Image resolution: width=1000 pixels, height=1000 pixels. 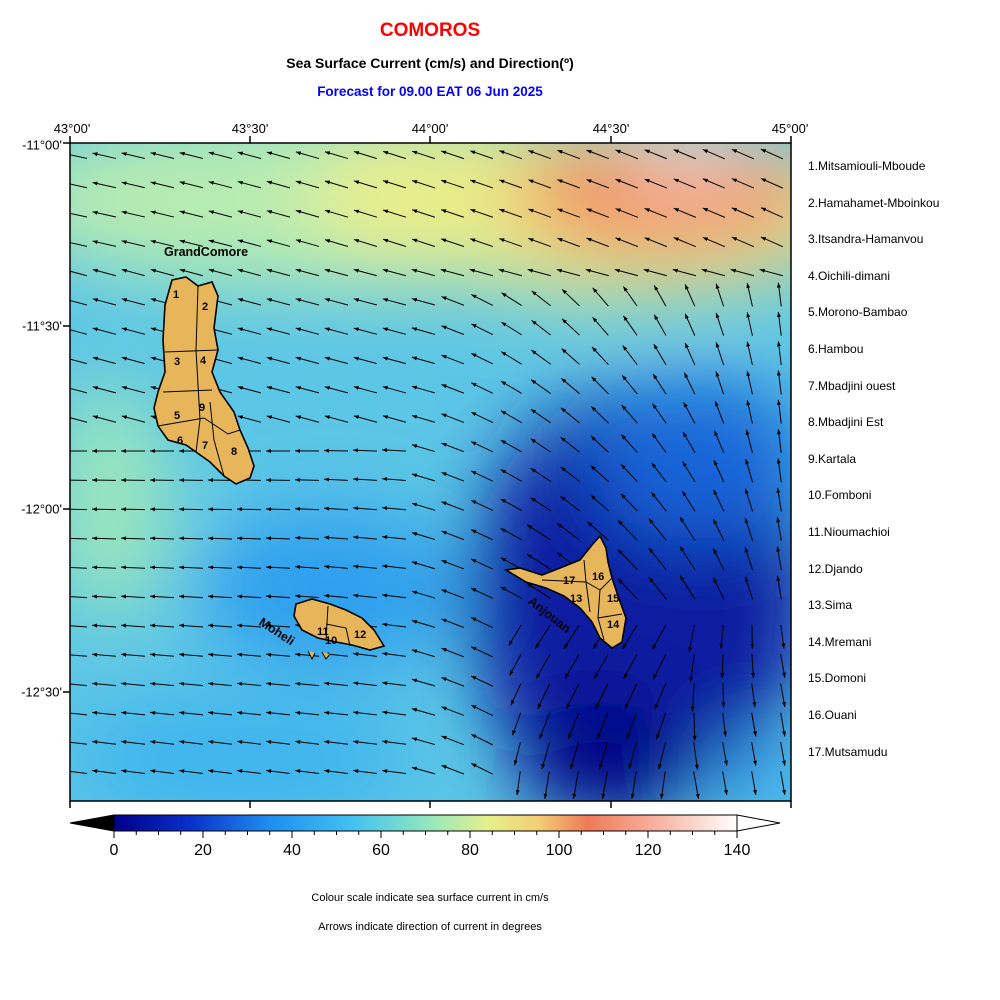 What do you see at coordinates (72, 128) in the screenshot?
I see `longitude-label: 43°00'` at bounding box center [72, 128].